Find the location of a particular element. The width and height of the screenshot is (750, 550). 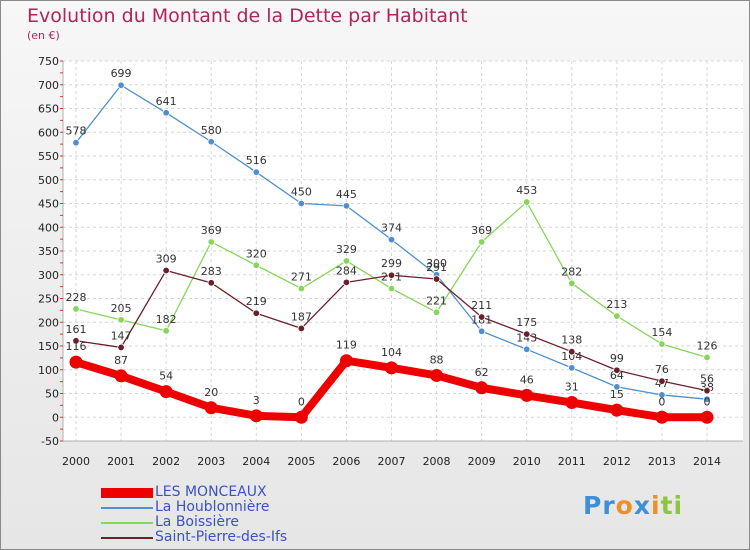

data-label: 64 is located at coordinates (617, 375).